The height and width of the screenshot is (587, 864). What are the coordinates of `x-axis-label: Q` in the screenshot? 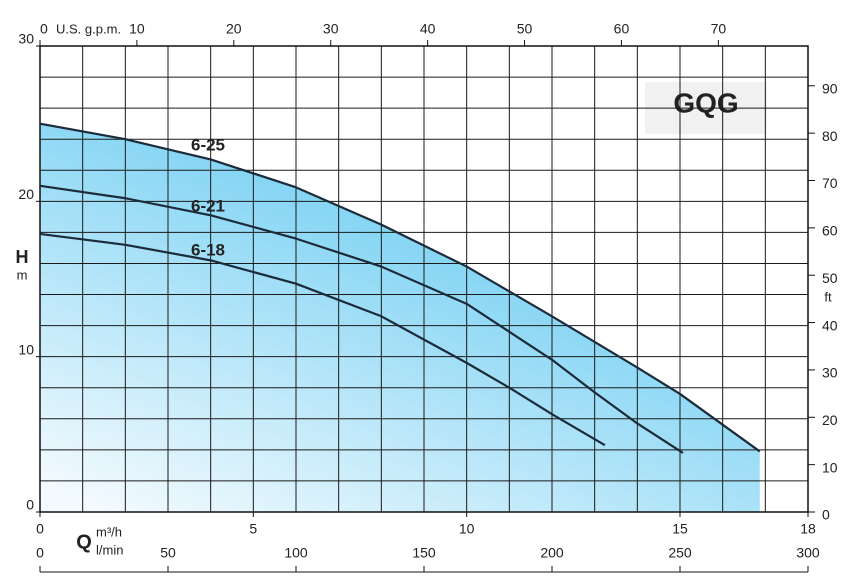 It's located at (84, 542).